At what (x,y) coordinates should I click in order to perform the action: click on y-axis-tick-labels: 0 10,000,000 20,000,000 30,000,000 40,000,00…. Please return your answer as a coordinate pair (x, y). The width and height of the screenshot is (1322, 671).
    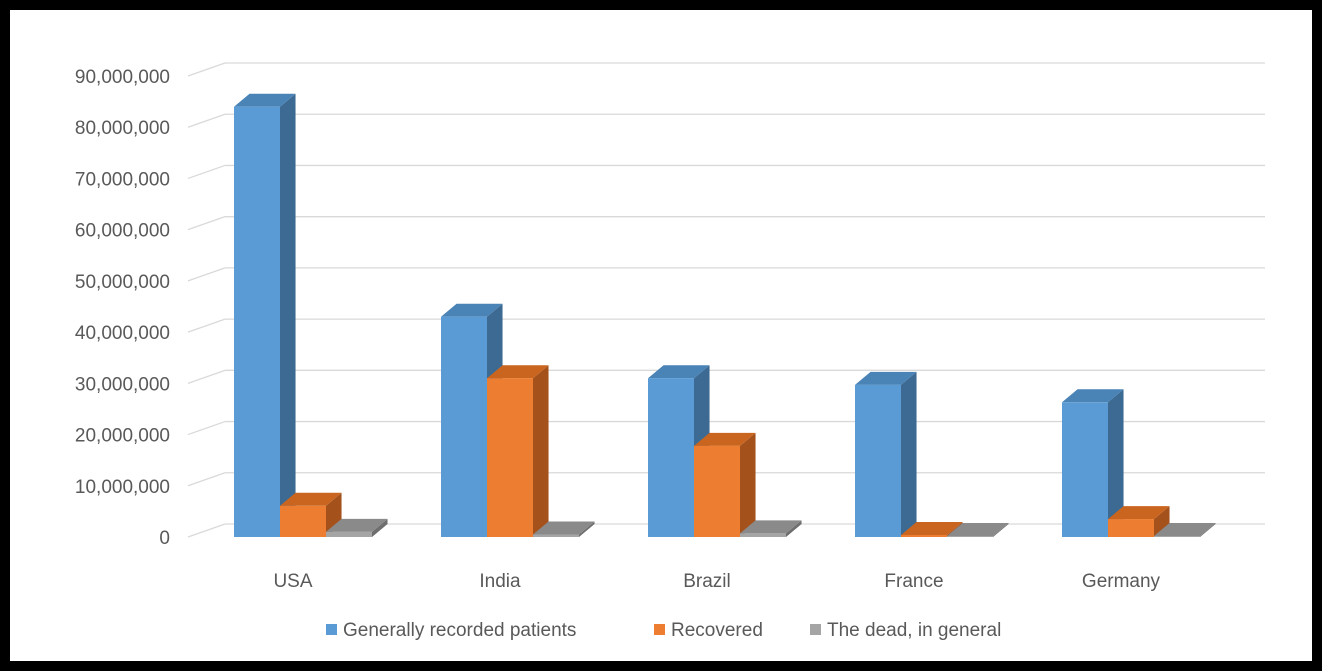
    Looking at the image, I should click on (122, 308).